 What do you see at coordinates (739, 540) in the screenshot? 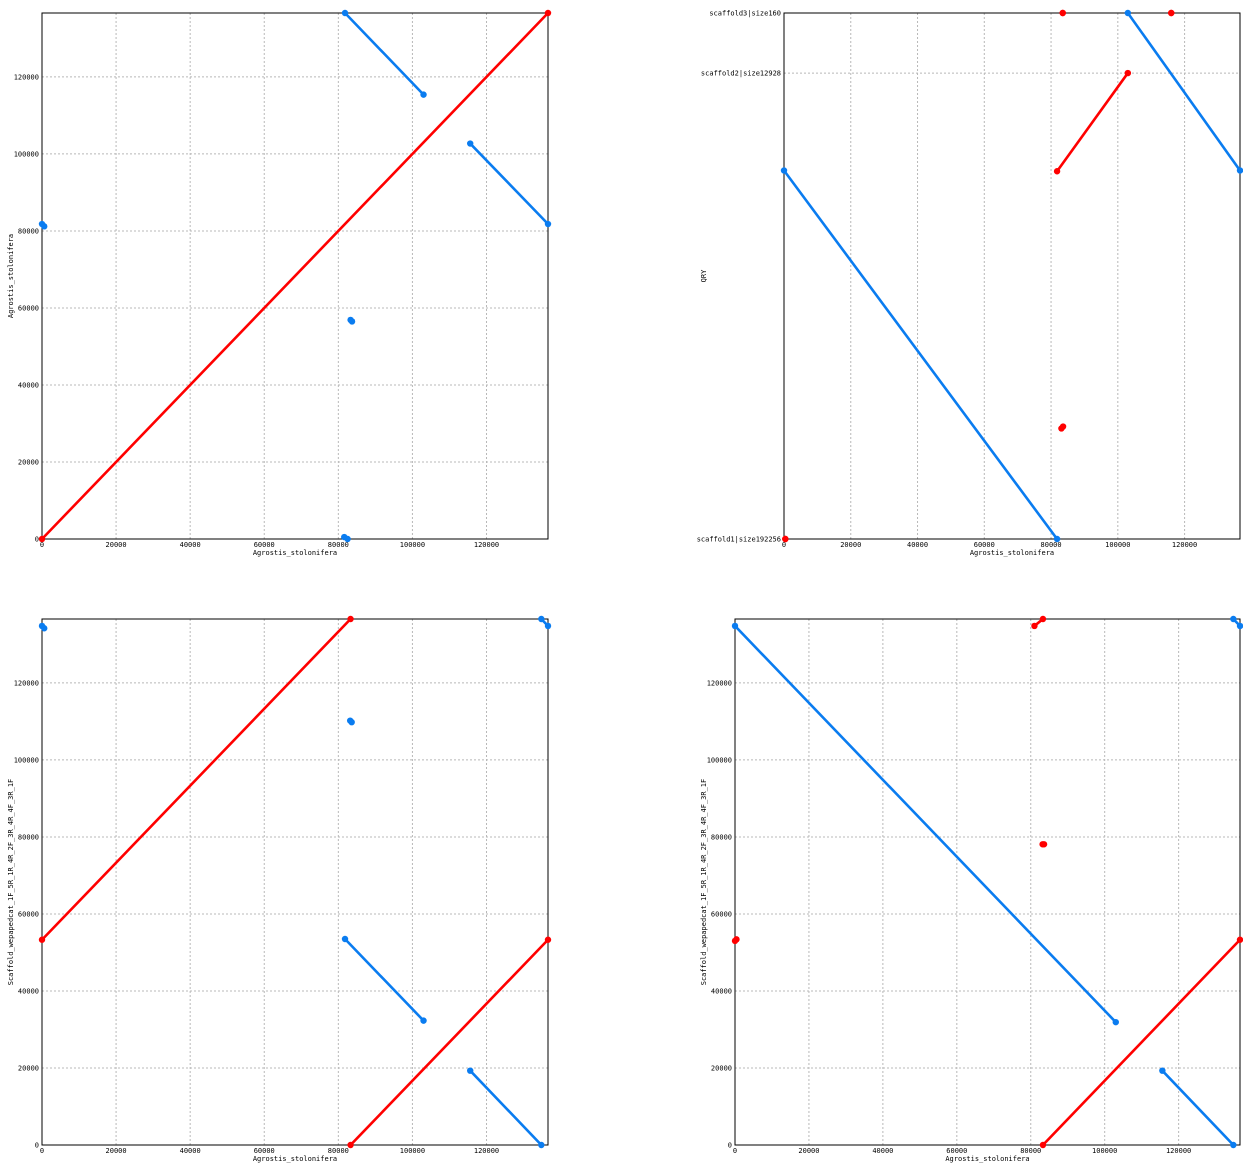
I see `y-tick-label: scaffold1|size192256` at bounding box center [739, 540].